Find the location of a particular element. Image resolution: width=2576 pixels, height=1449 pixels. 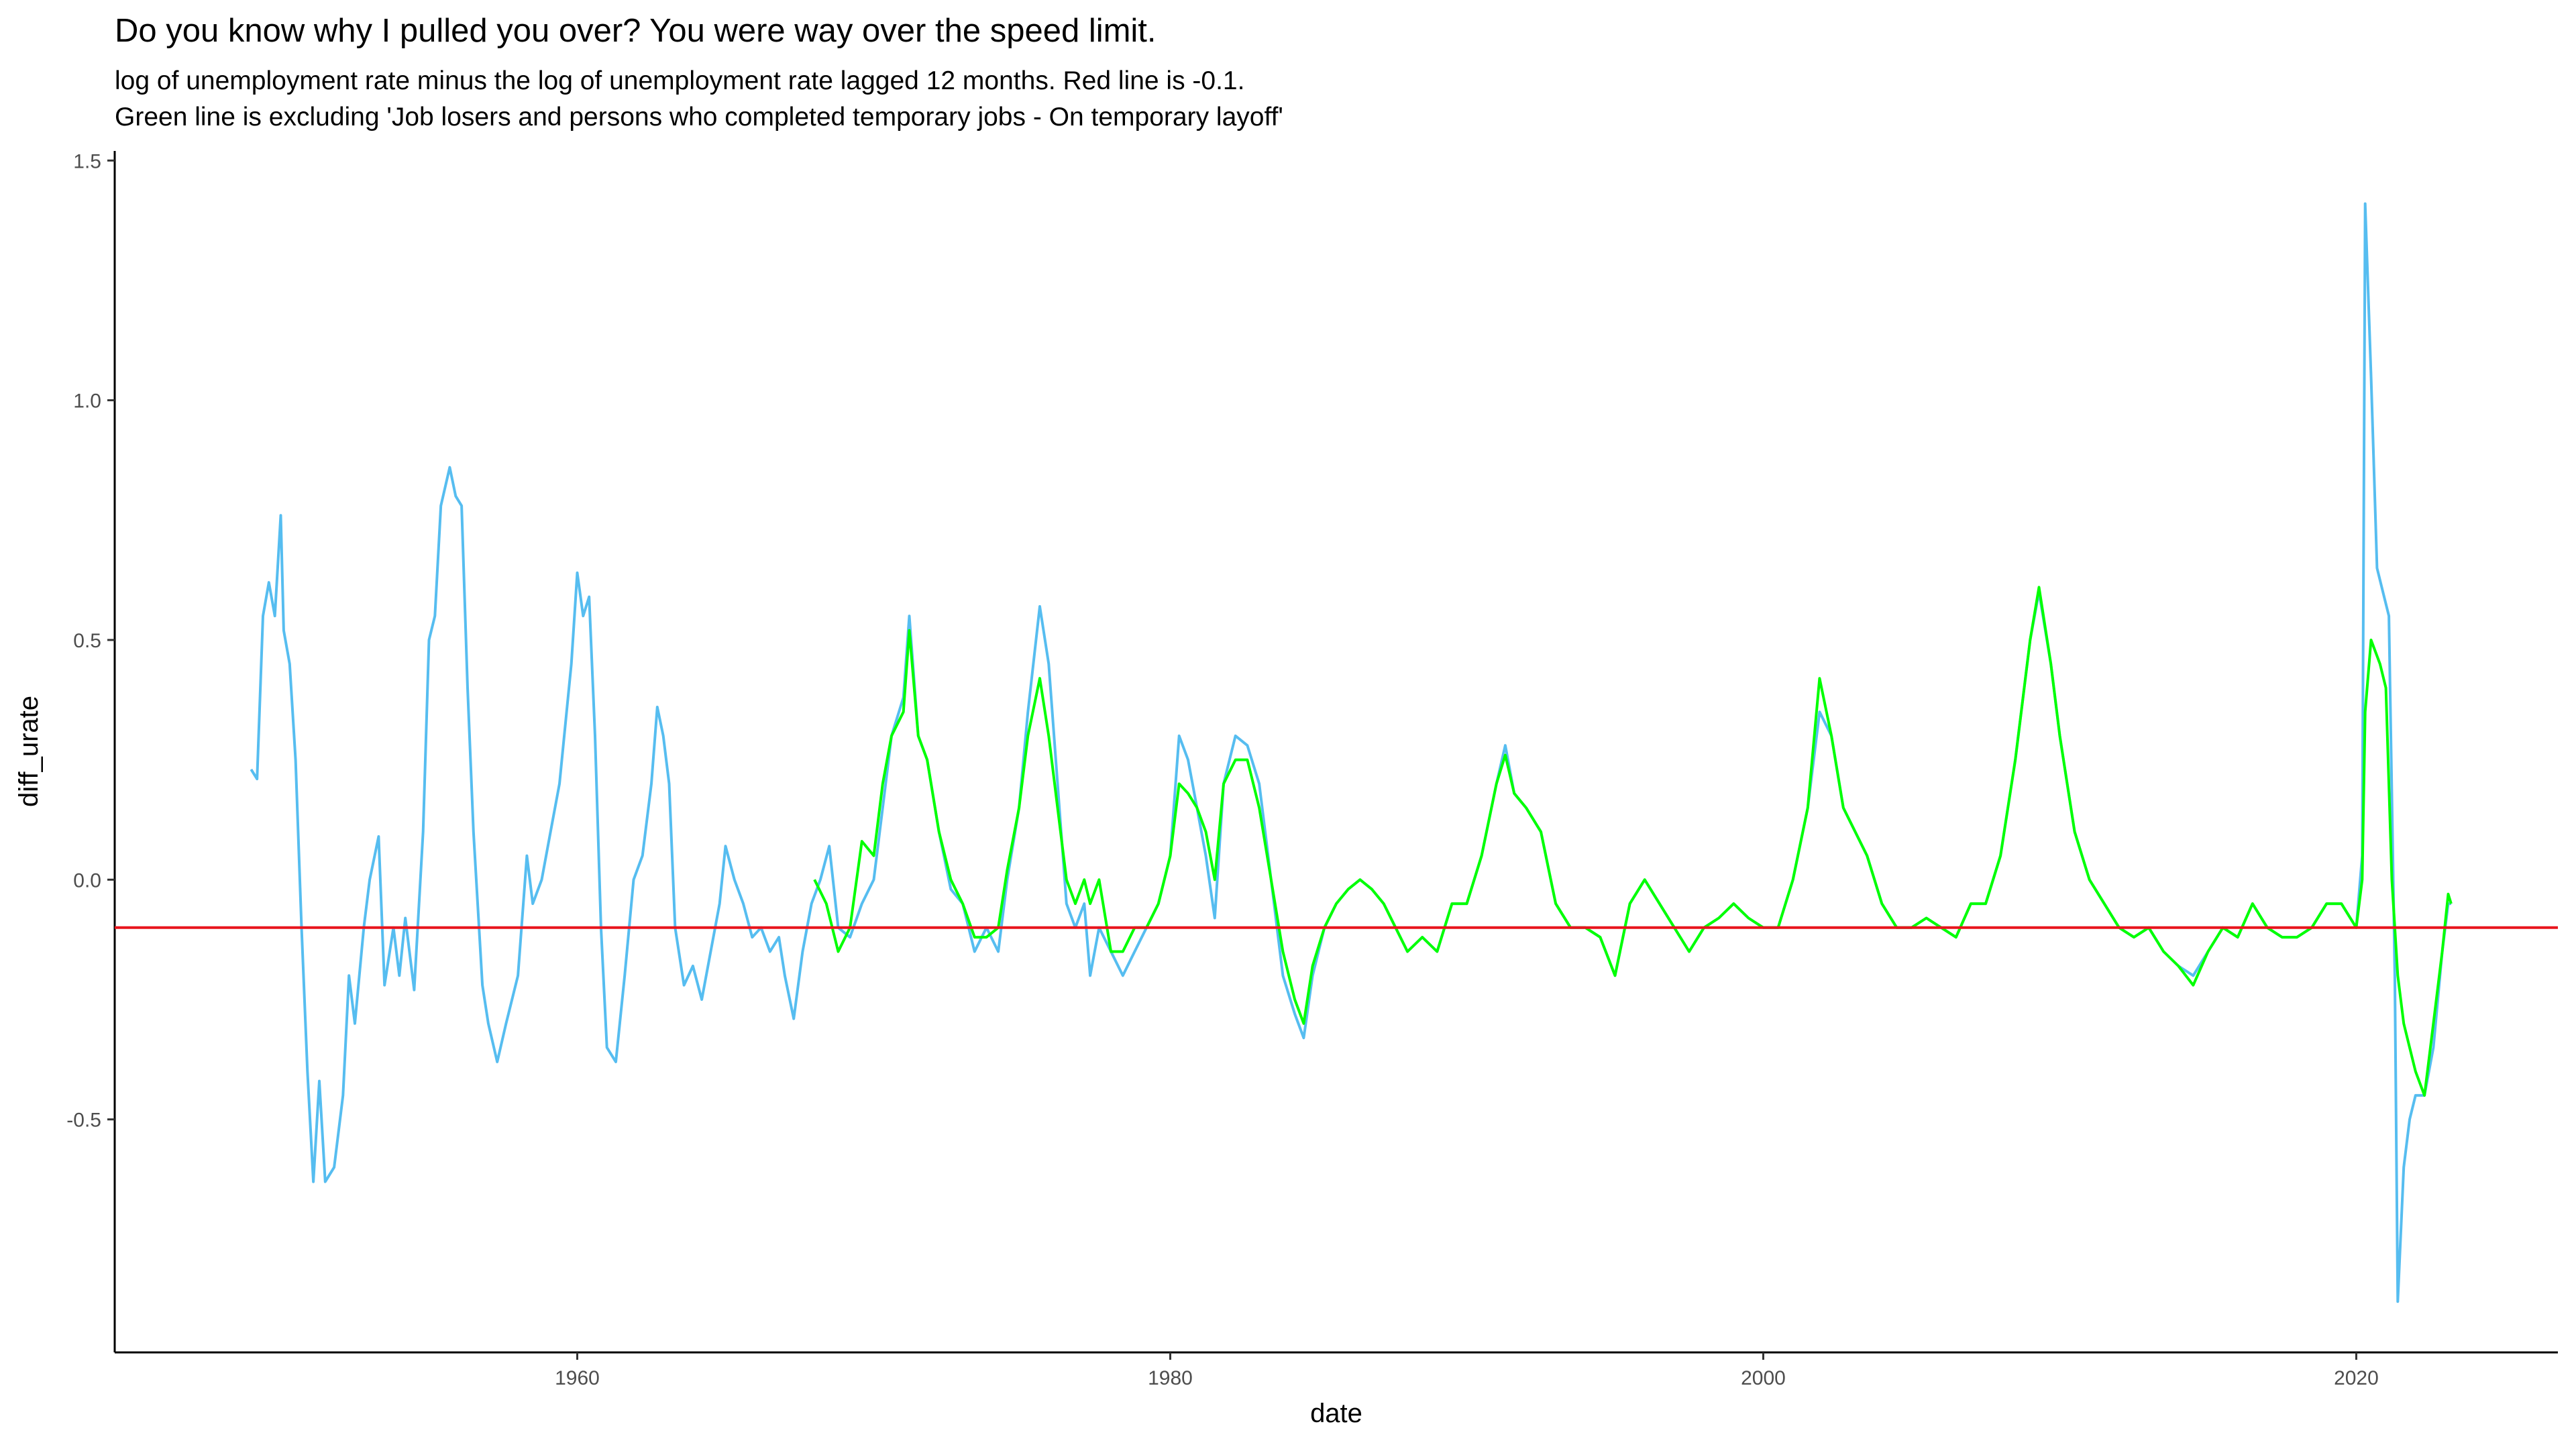

x-tick-label: 2020 is located at coordinates (2356, 1378).